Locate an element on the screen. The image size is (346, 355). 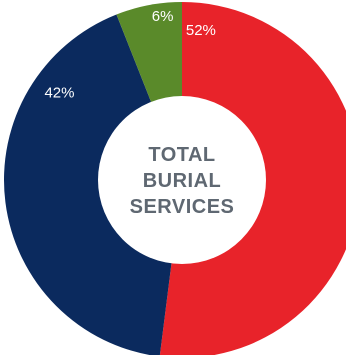
center-title: TOTAL BURIAL SERVICES is located at coordinates (182, 181).